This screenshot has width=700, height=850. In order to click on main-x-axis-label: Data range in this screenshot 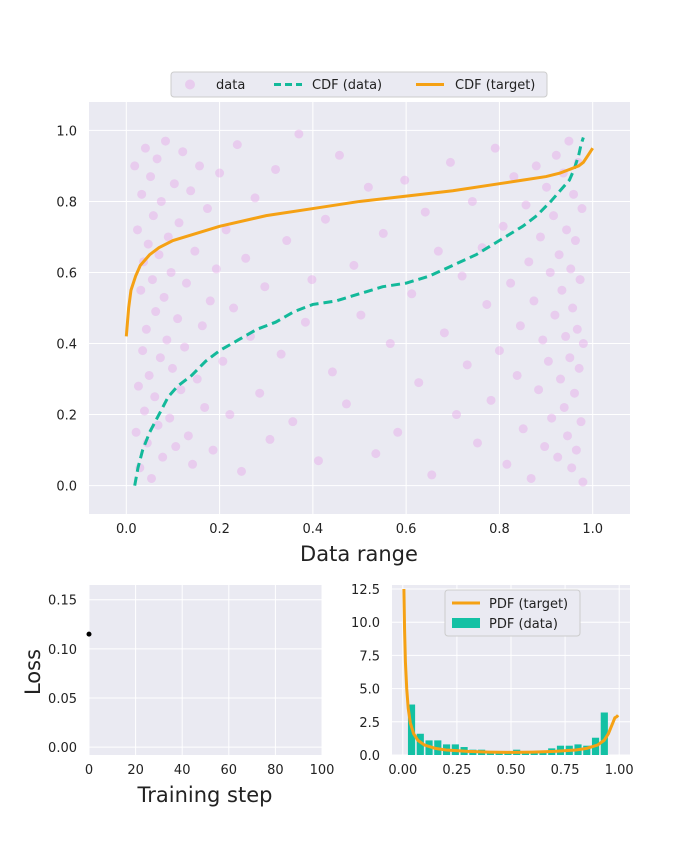, I will do `click(359, 554)`.